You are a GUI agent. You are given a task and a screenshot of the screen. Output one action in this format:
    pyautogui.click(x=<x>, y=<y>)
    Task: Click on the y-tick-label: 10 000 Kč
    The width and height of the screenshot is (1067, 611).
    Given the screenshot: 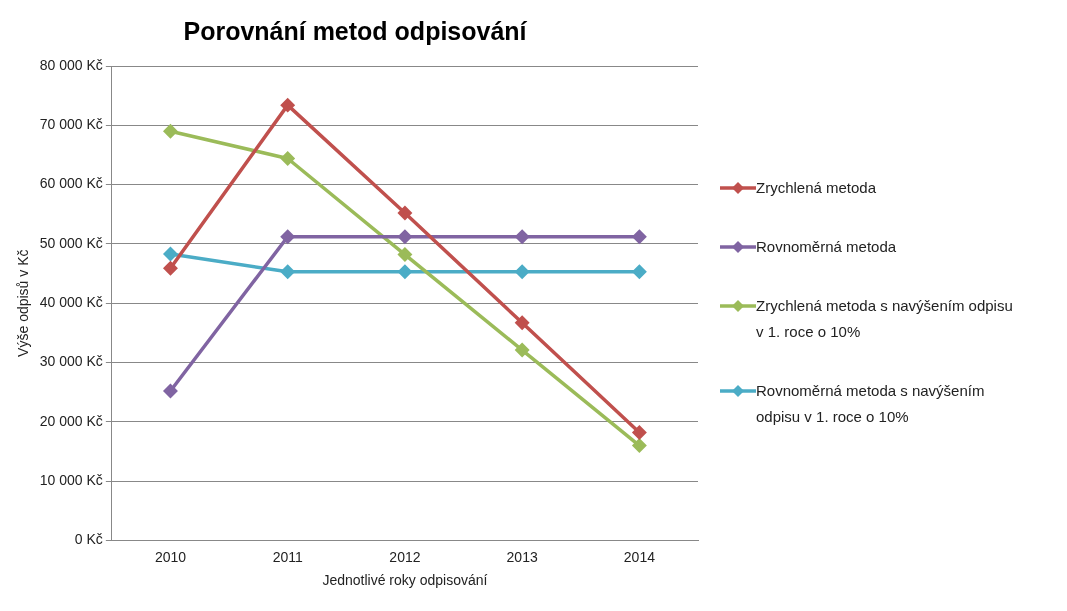 What is the action you would take?
    pyautogui.click(x=71, y=479)
    